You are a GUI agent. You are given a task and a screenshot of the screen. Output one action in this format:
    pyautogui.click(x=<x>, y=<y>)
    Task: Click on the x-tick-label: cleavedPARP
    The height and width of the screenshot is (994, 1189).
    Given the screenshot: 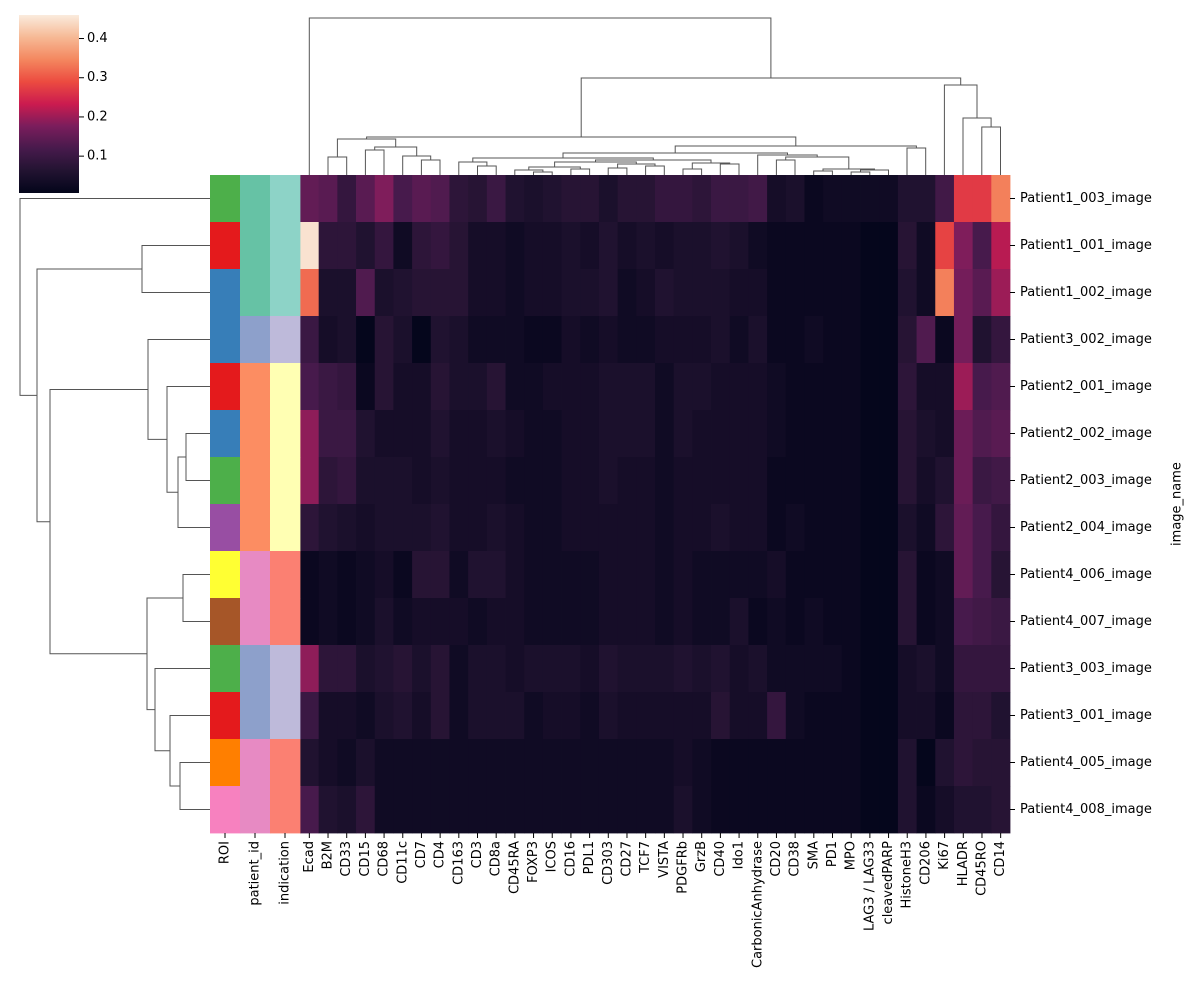 What is the action you would take?
    pyautogui.click(x=888, y=883)
    